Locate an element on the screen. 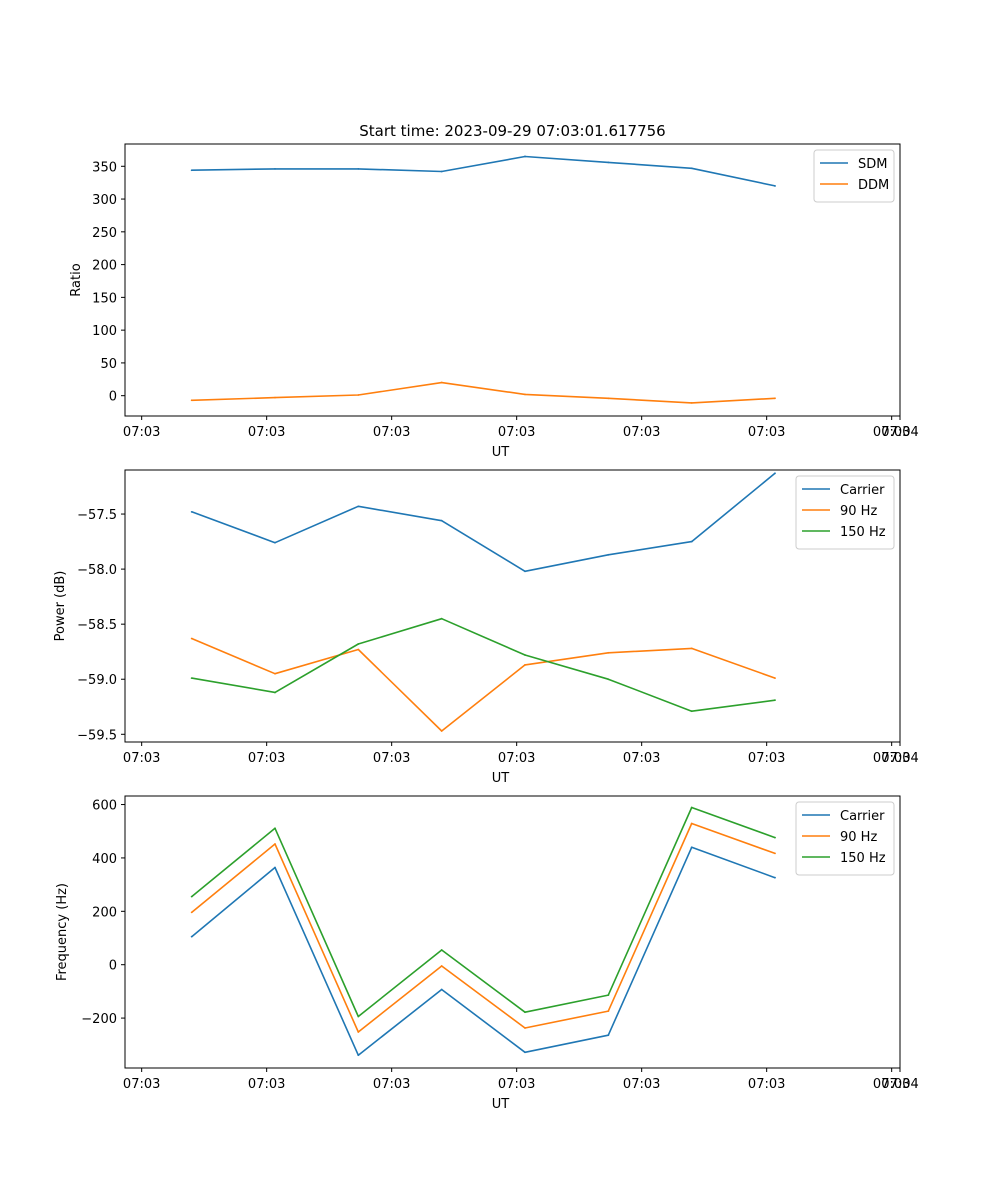 This screenshot has height=1200, width=1000. frequency-x-tick-label: 07:04 is located at coordinates (899, 1084).